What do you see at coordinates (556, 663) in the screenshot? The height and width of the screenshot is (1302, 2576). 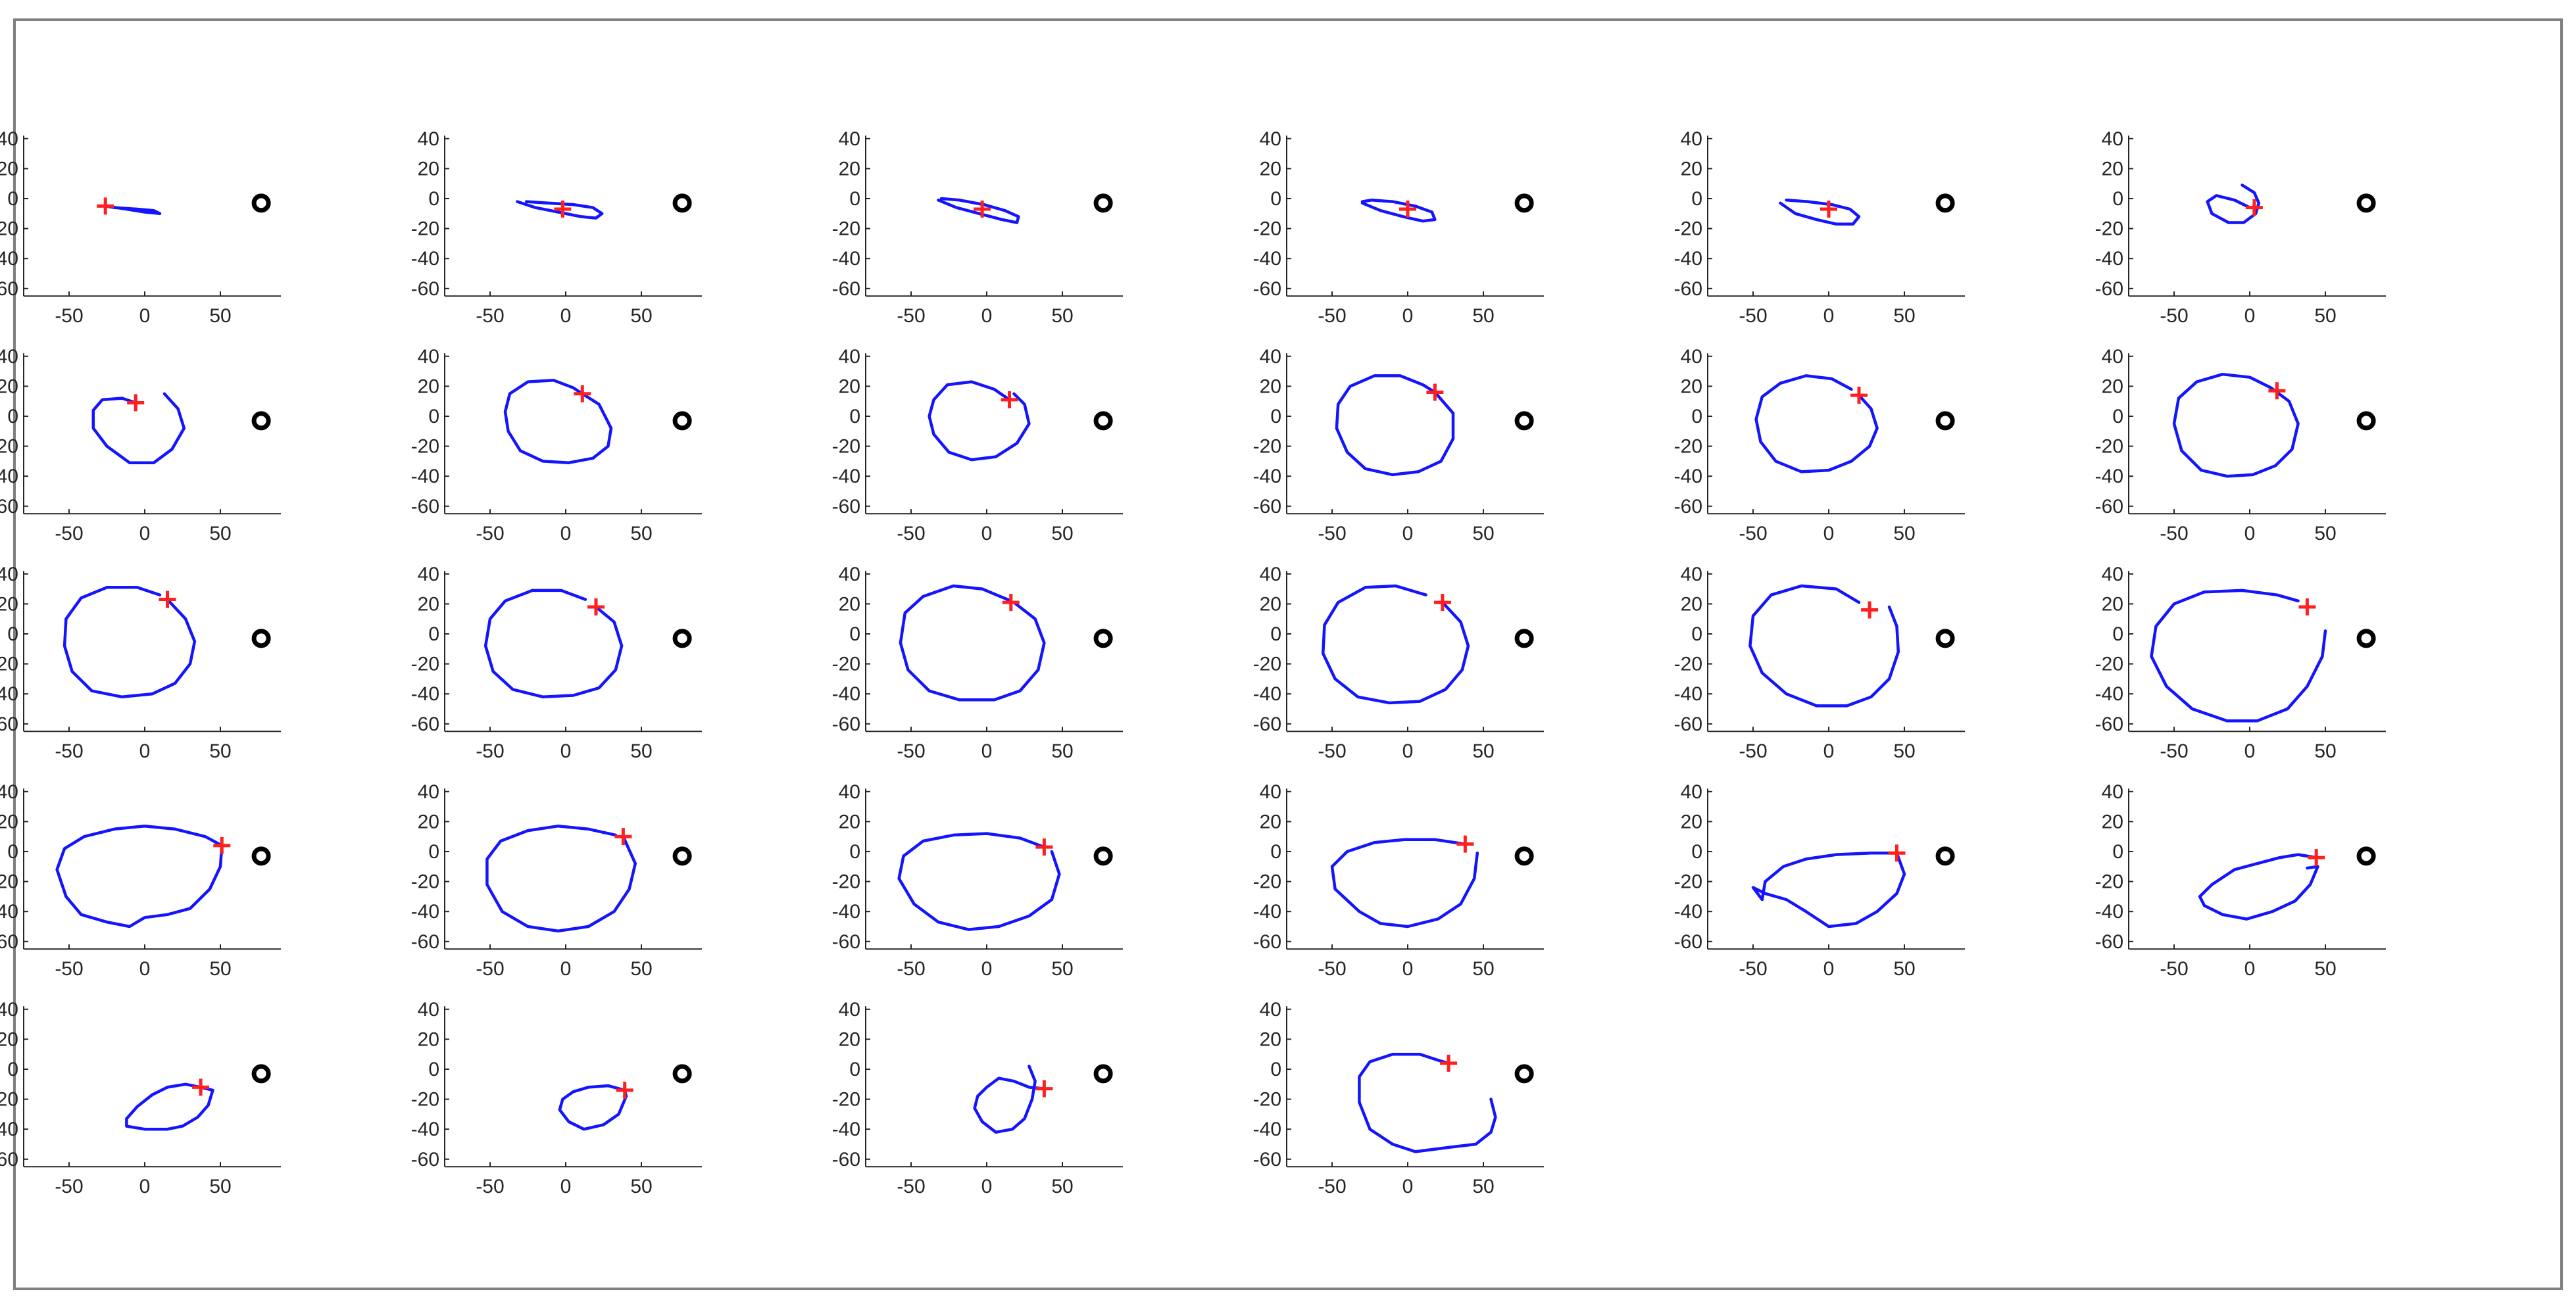 I see `subplot-14: 40 20 0 -20 -40 -60 -50 0 50` at bounding box center [556, 663].